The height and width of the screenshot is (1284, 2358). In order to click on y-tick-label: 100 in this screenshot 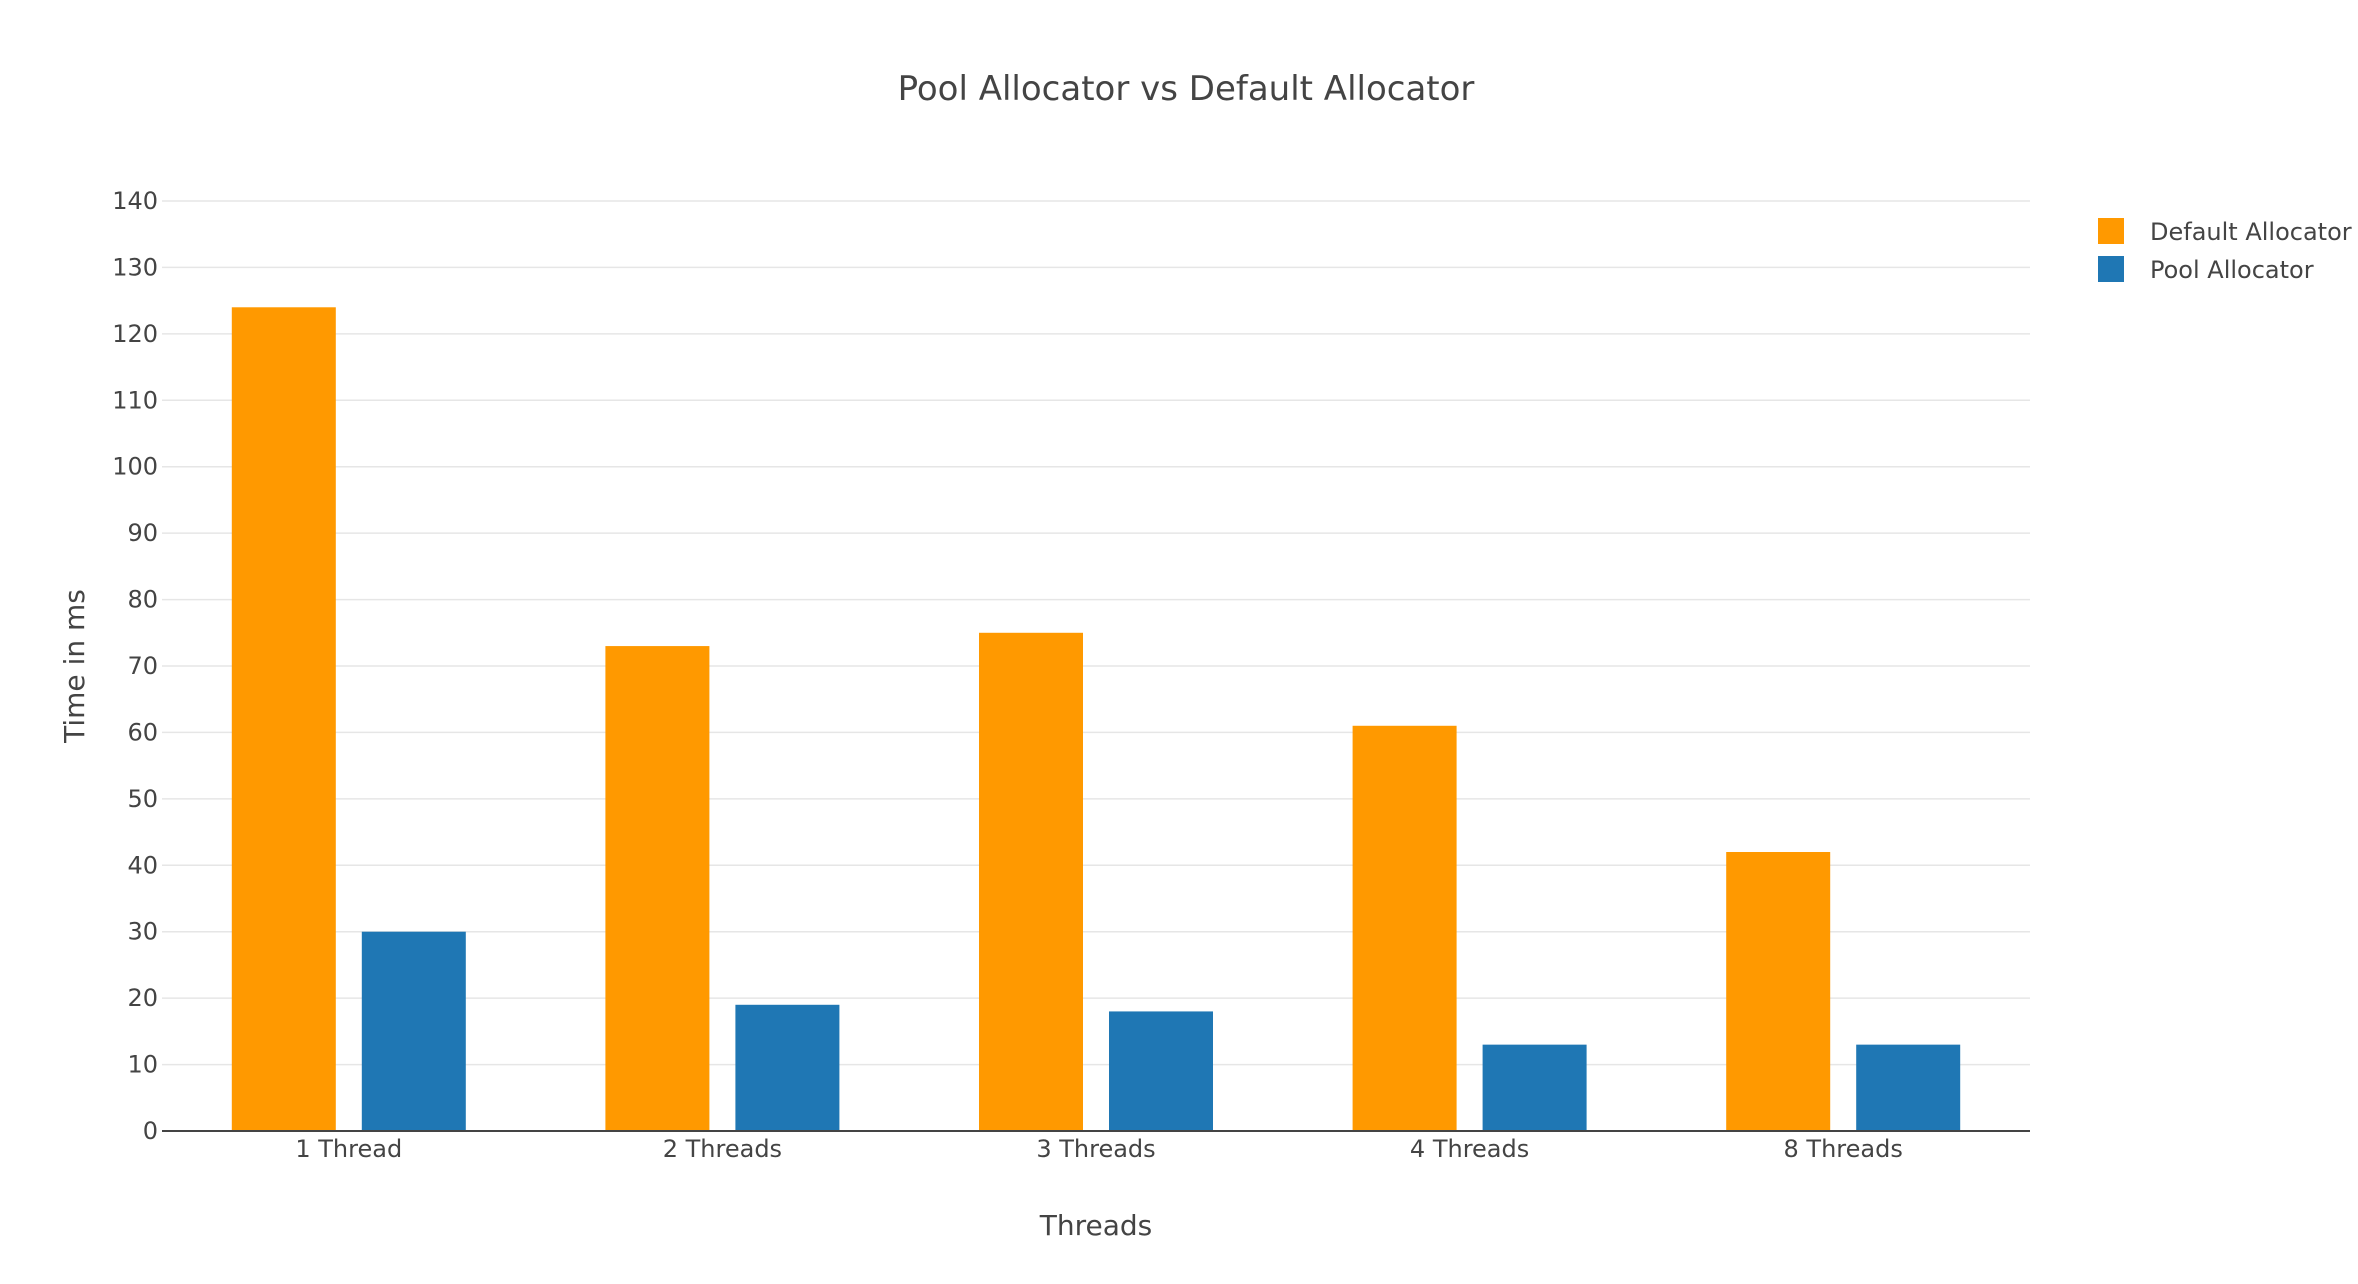, I will do `click(135, 467)`.